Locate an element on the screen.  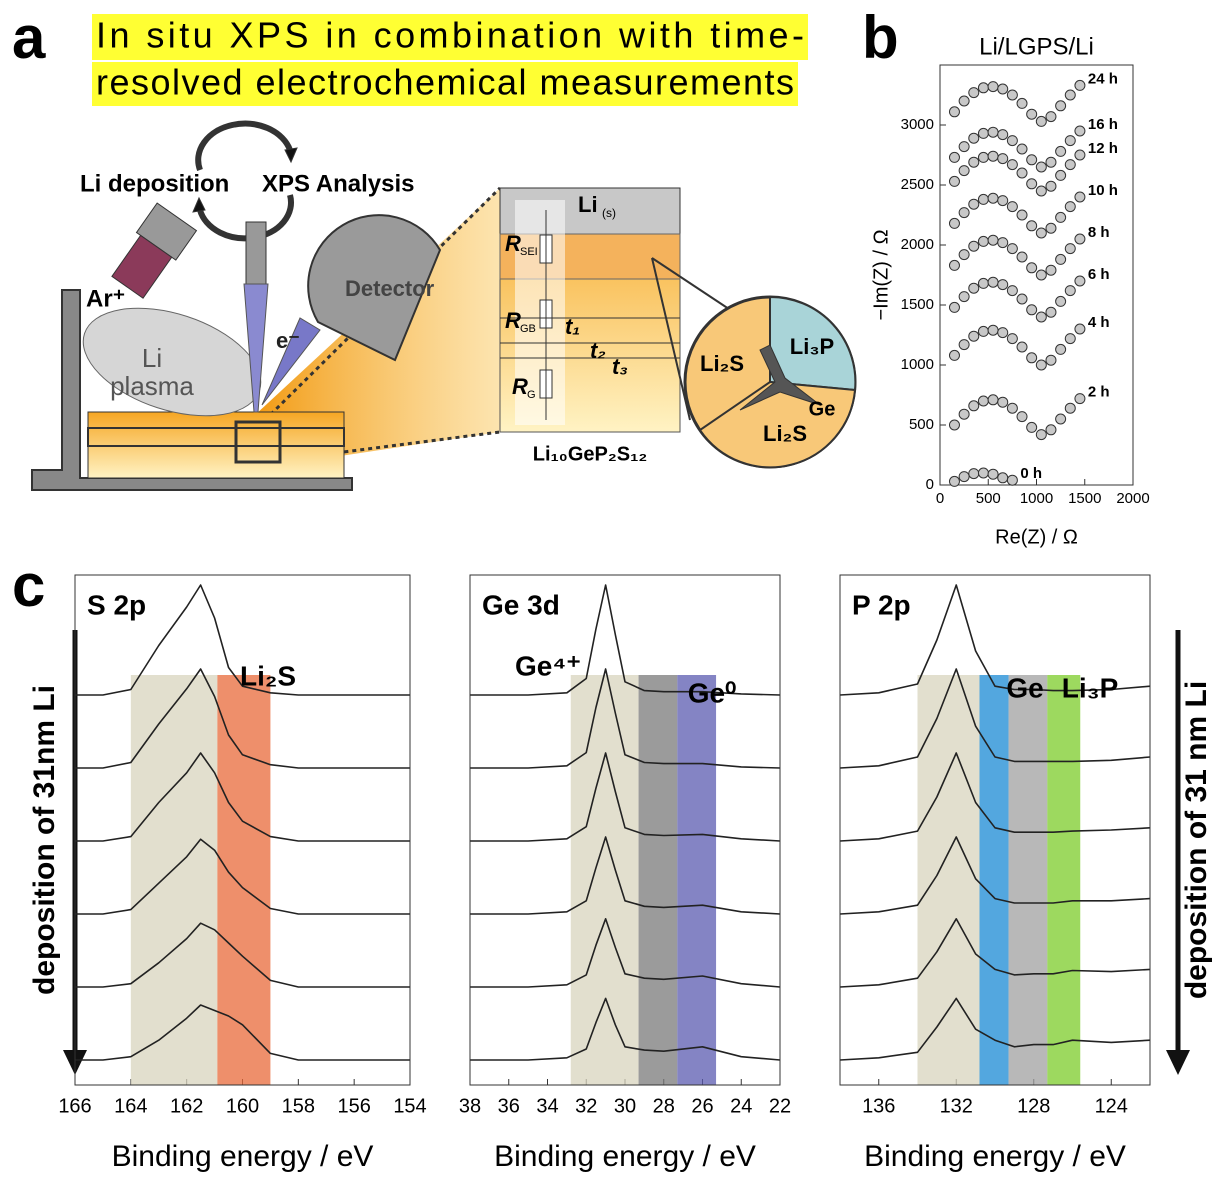
series-label: 10 h is located at coordinates (1103, 190).